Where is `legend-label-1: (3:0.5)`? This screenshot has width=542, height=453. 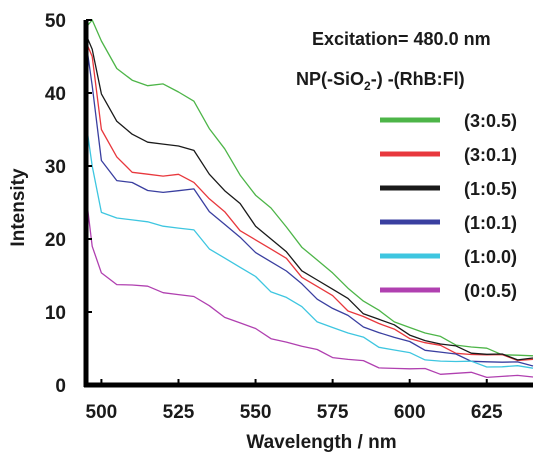 legend-label-1: (3:0.5) is located at coordinates (490, 121).